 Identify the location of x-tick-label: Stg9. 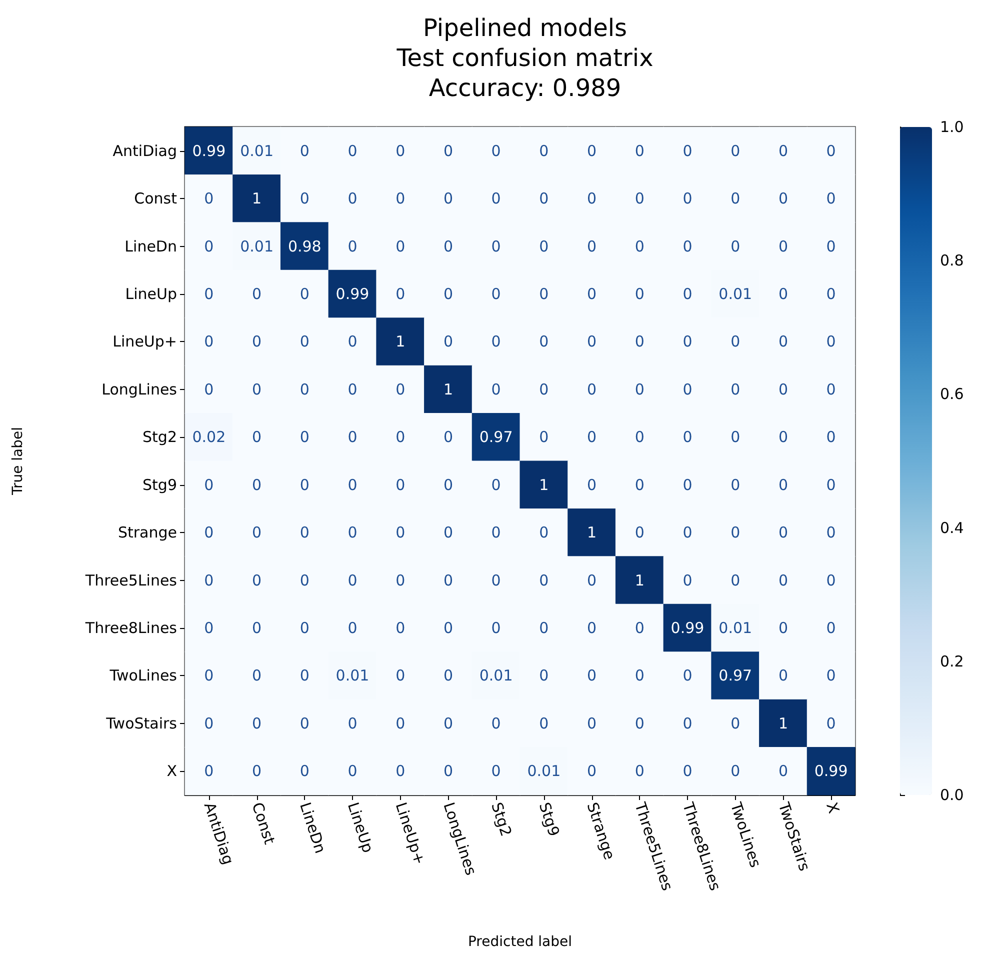
(549, 819).